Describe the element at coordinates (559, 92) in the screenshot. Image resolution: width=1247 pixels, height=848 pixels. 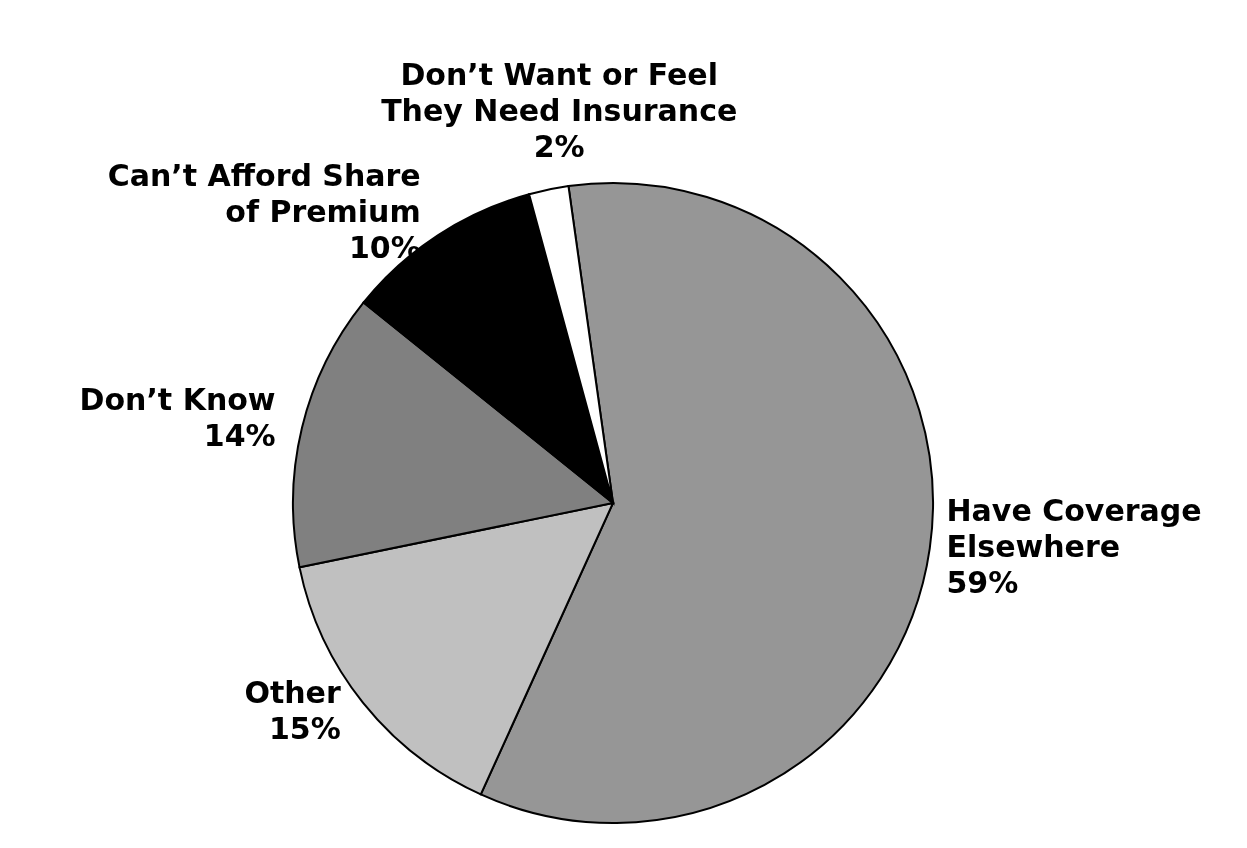
I see `slice-label: Don’t Want or Feel They Need Insurance` at that location.